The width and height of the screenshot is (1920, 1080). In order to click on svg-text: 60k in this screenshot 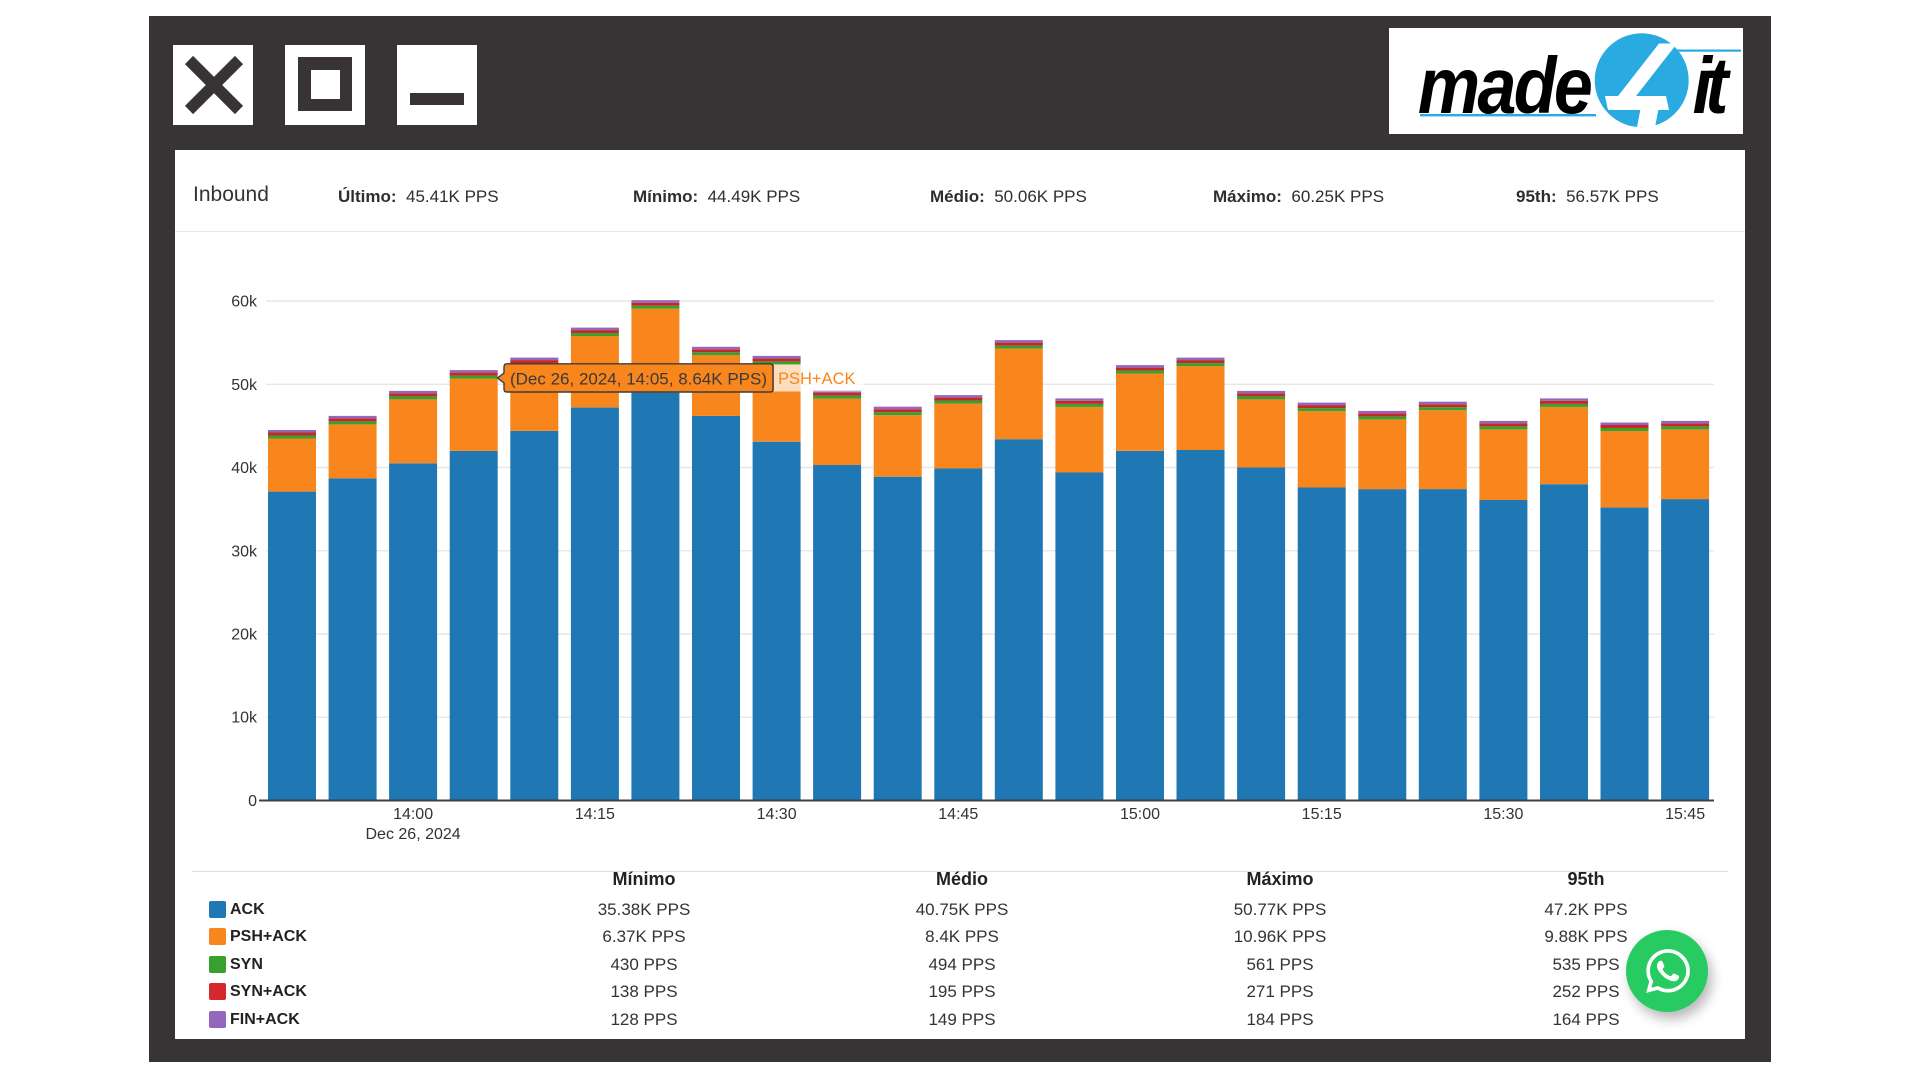, I will do `click(244, 302)`.